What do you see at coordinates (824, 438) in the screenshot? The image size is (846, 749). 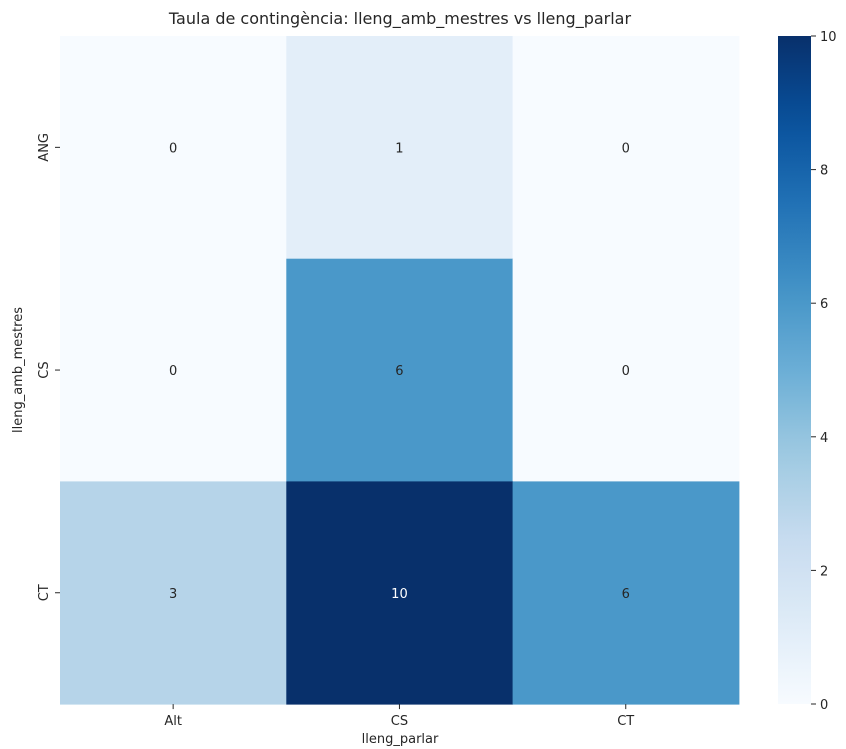 I see `colorbar-tick-label: 4` at bounding box center [824, 438].